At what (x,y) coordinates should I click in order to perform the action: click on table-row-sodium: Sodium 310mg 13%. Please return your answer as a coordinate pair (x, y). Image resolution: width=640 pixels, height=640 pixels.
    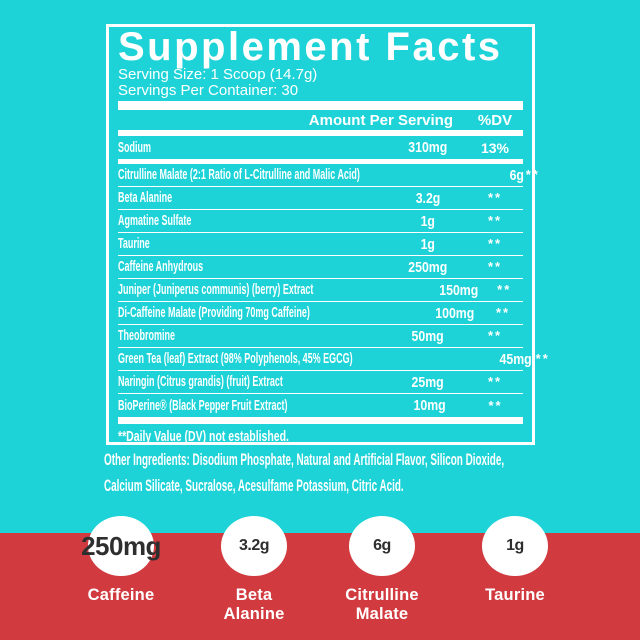
    Looking at the image, I should click on (320, 147).